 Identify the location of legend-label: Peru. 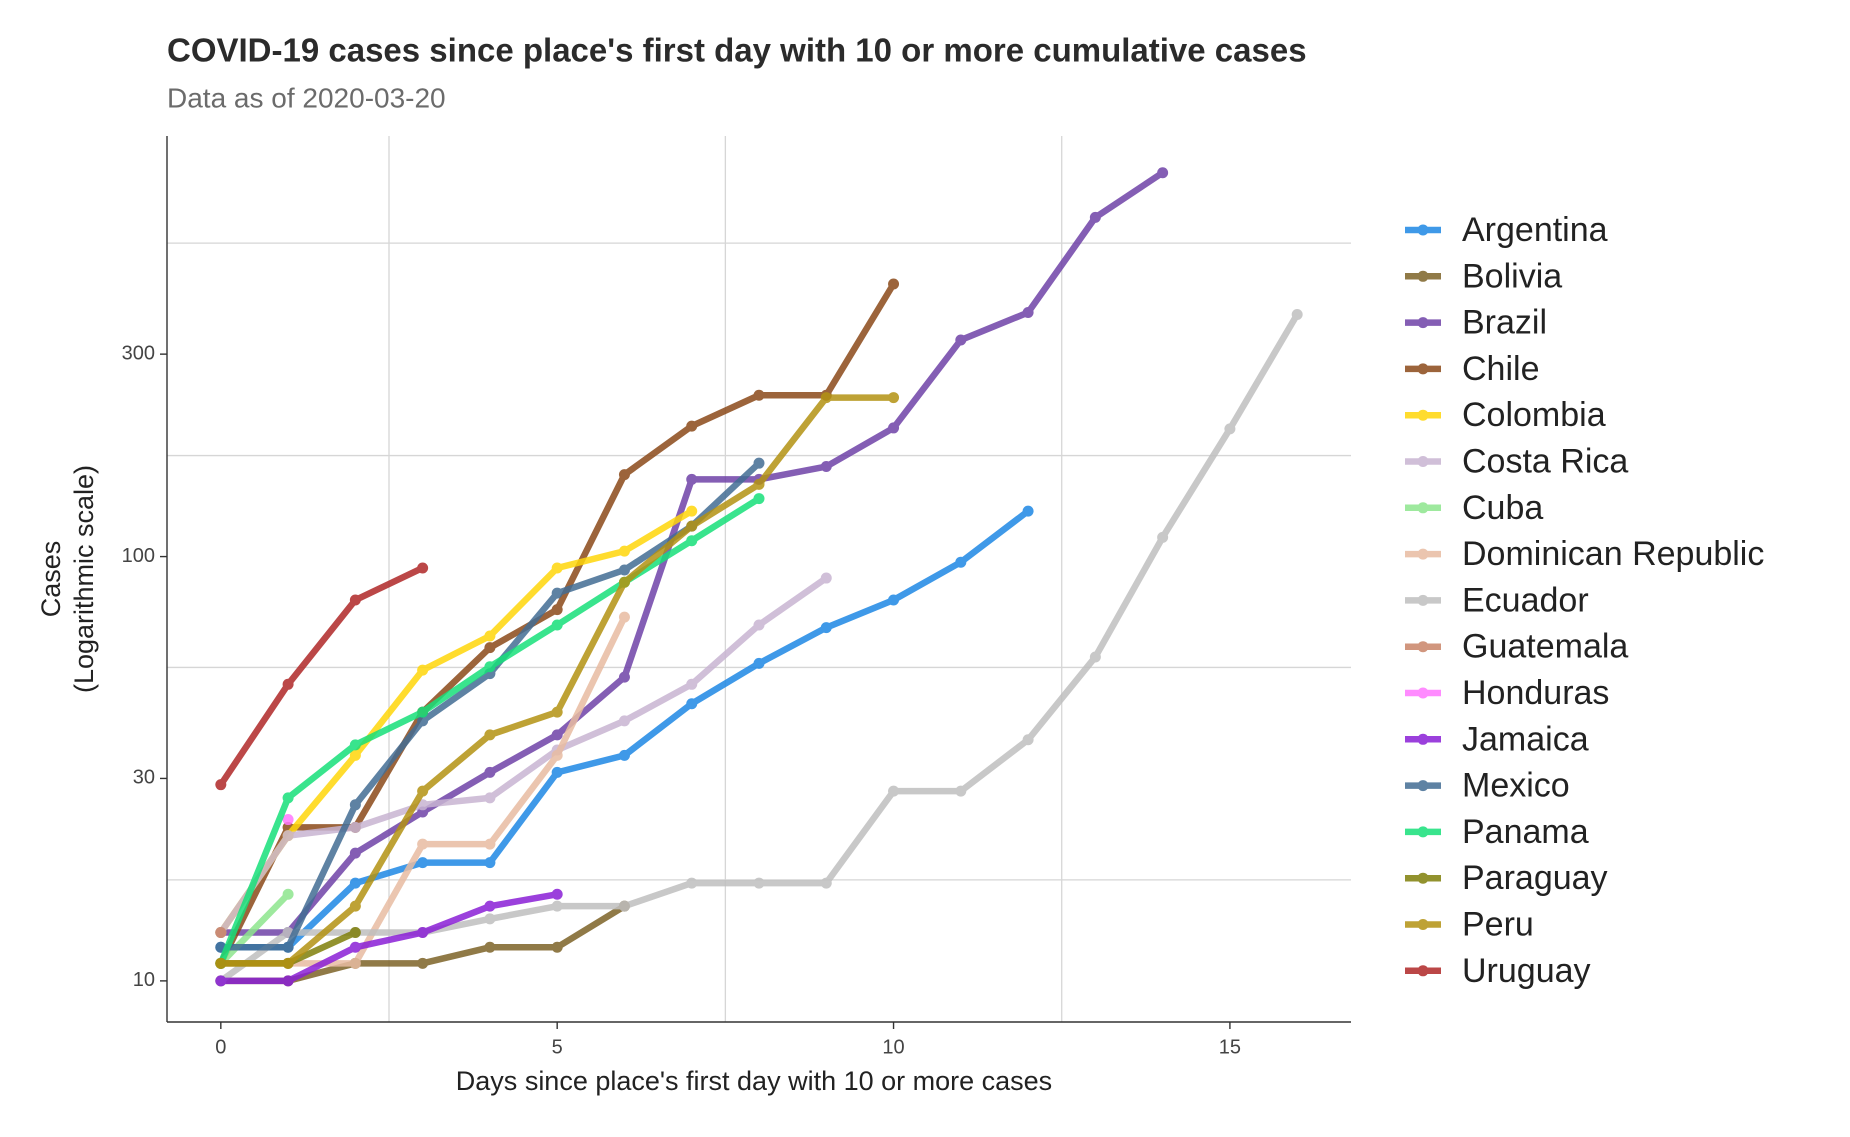
(1498, 924).